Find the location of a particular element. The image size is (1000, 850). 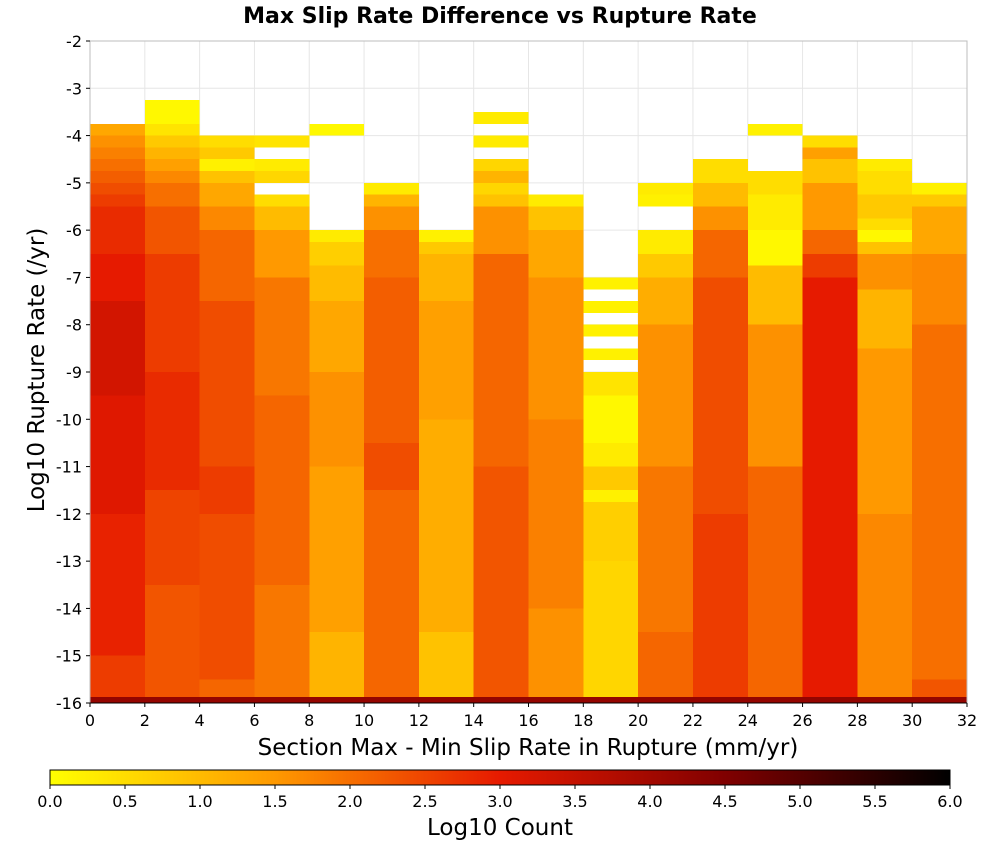

x-tick-label-5: 10 is located at coordinates (364, 720).